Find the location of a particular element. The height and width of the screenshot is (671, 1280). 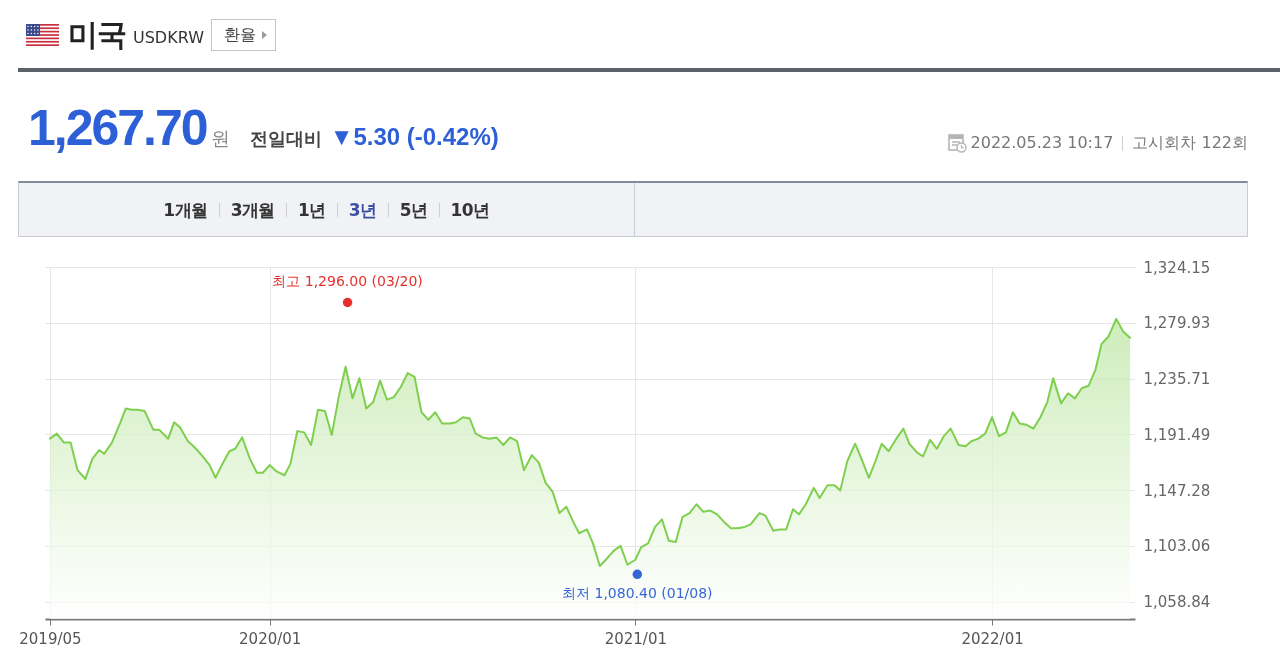

text: 1년 is located at coordinates (311, 209).